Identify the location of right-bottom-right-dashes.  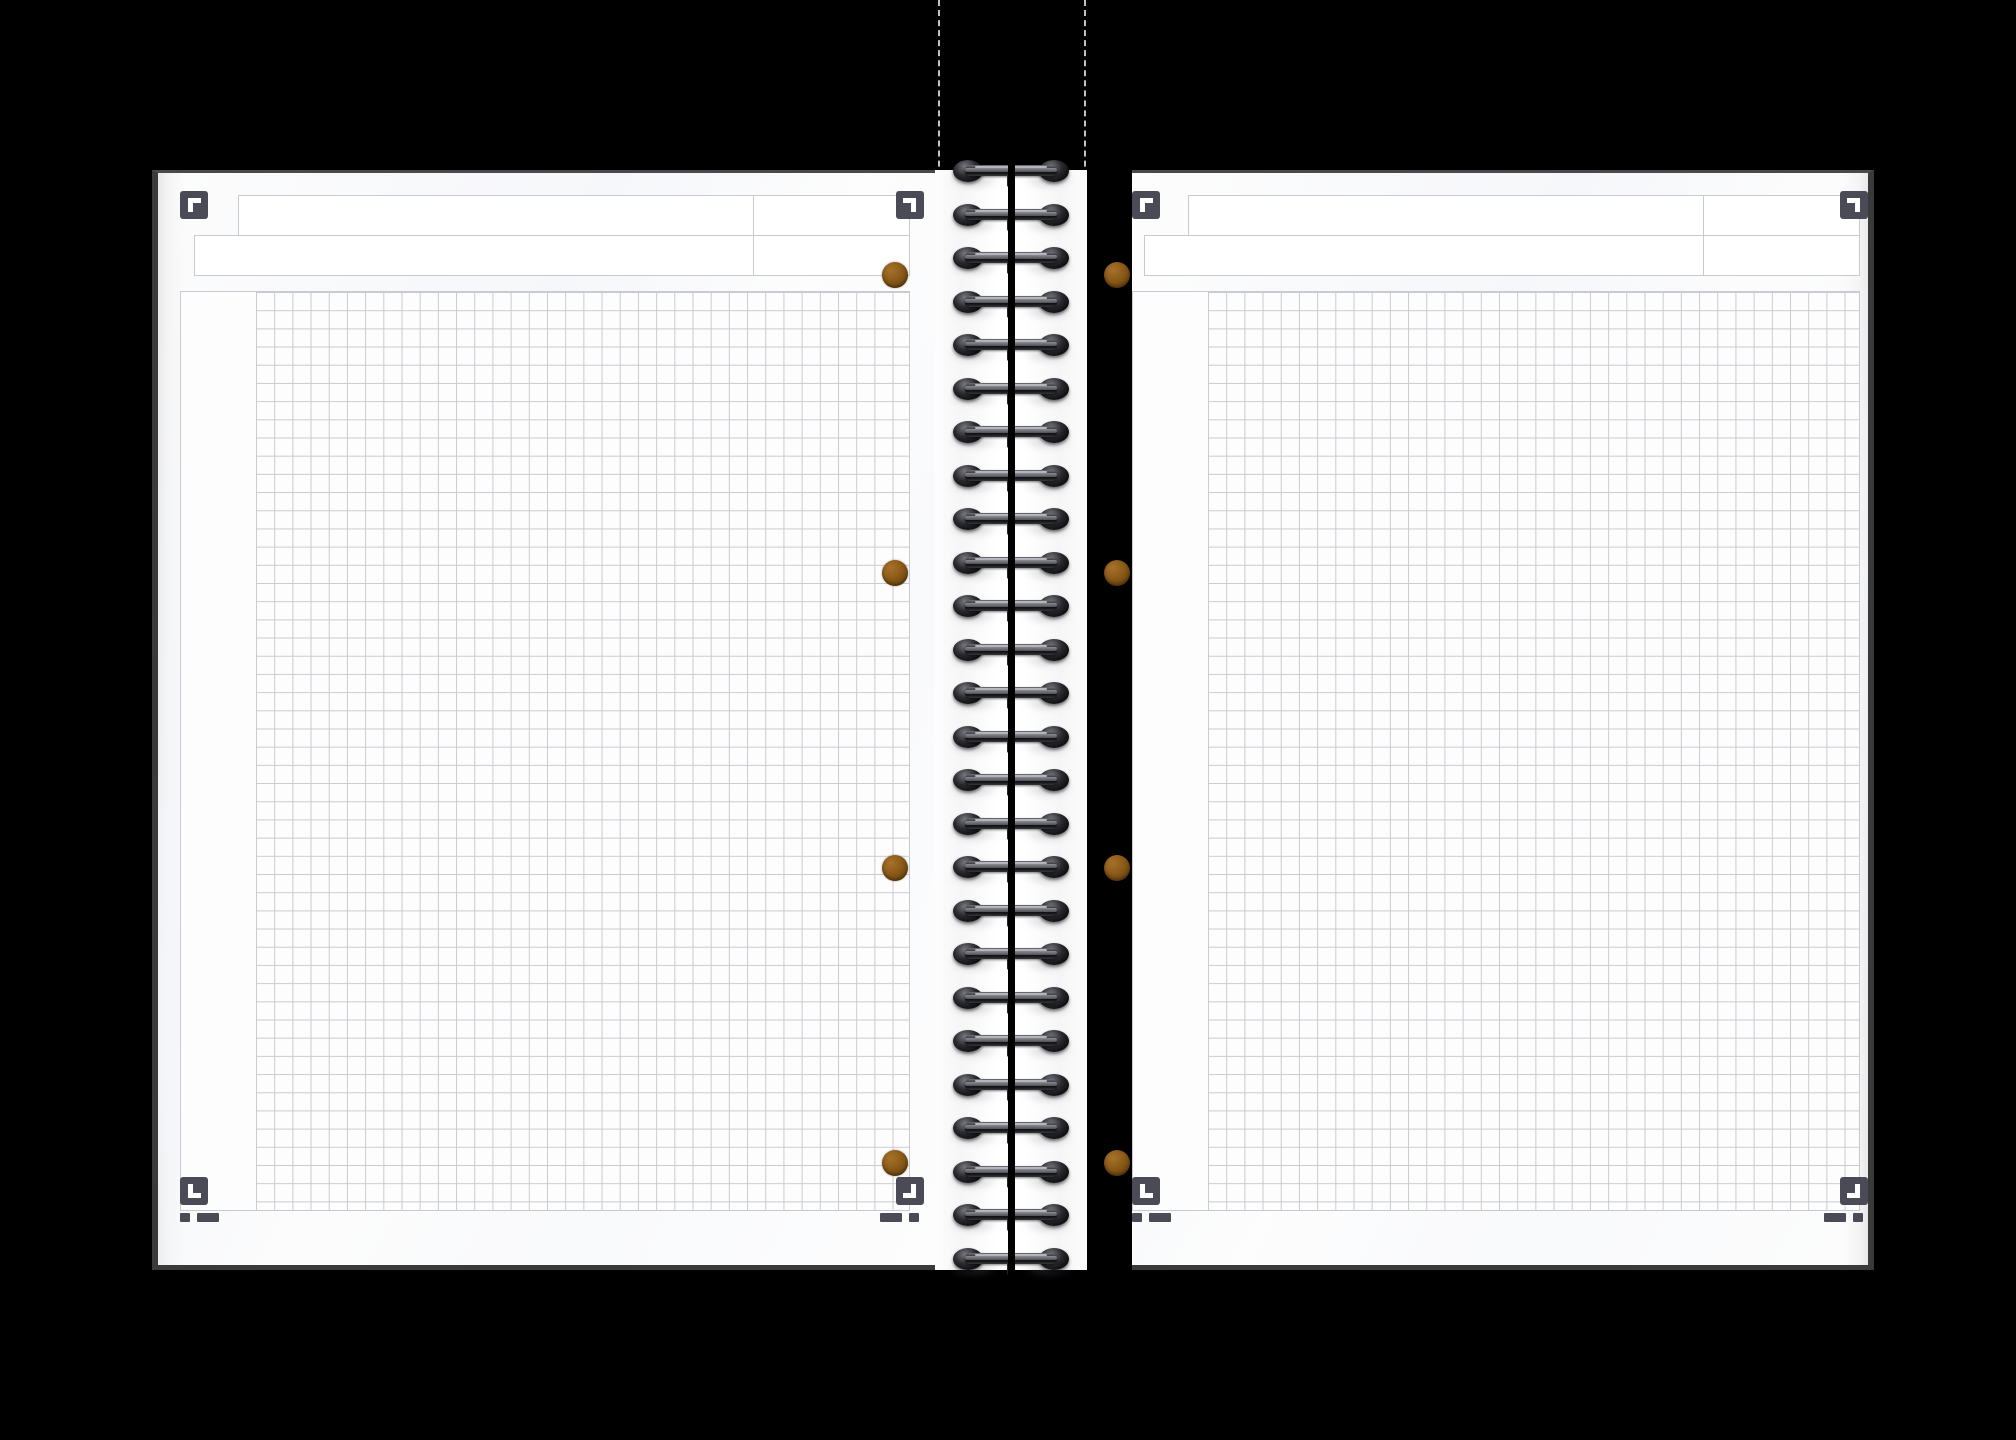
(1843, 1217).